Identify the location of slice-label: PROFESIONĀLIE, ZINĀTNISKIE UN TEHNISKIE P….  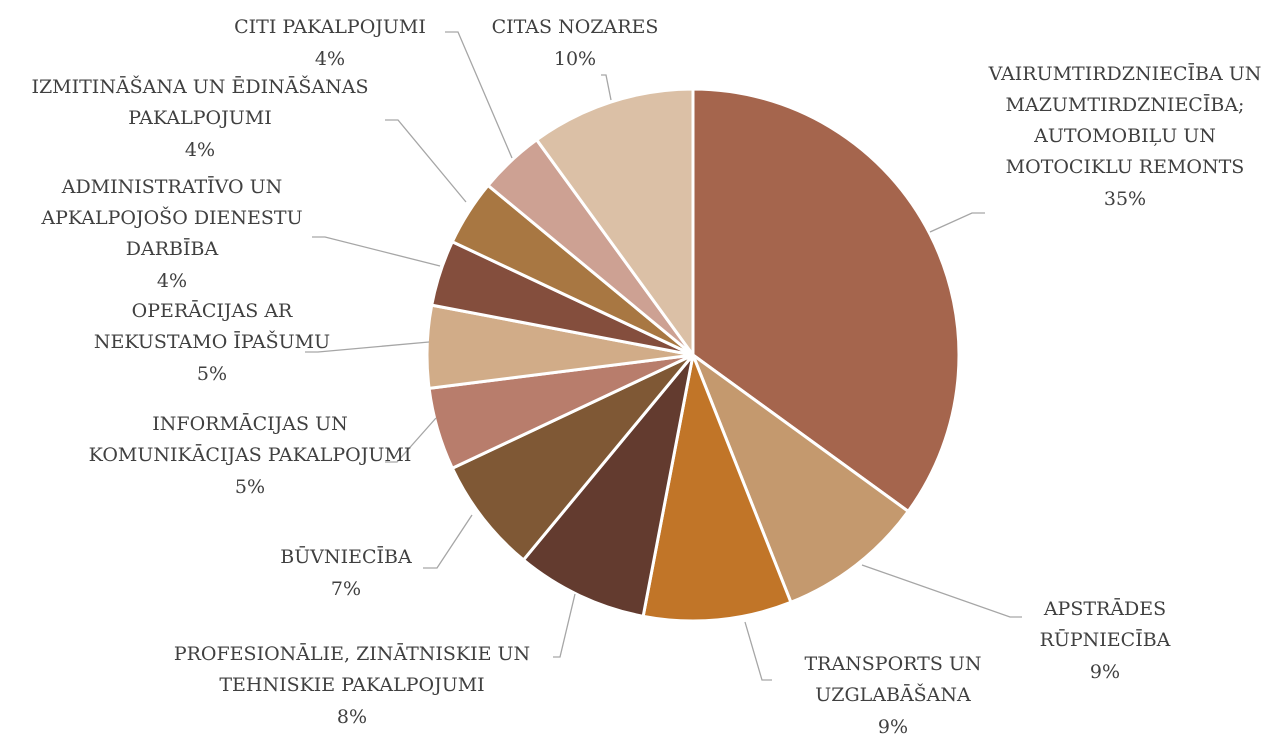
(352, 669).